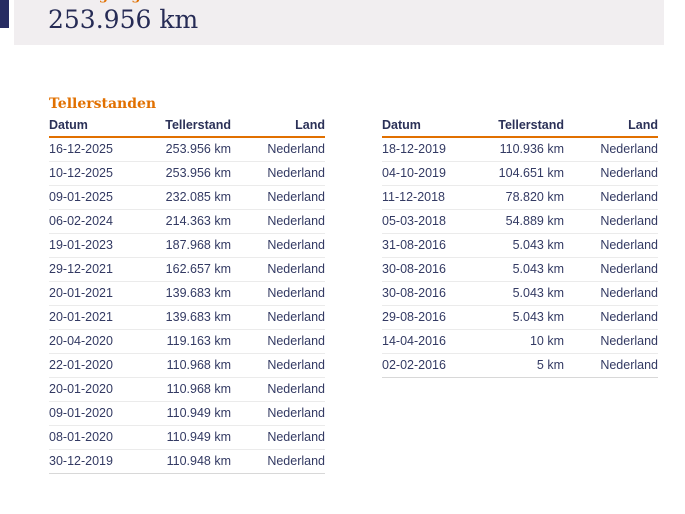 The width and height of the screenshot is (685, 514). Describe the element at coordinates (439, 365) in the screenshot. I see `cell-datum: 02-02-2016` at that location.